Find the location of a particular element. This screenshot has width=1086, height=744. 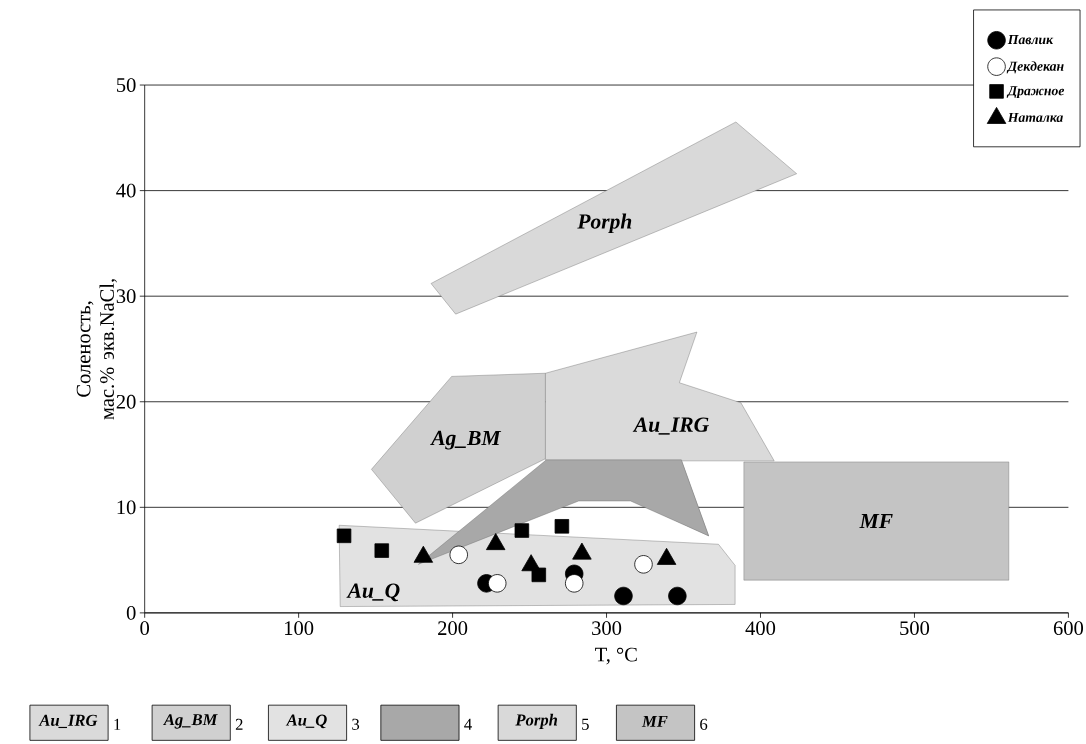

y-axis-title: Соленость, мас.% экв.NaCl, is located at coordinates (96, 349).